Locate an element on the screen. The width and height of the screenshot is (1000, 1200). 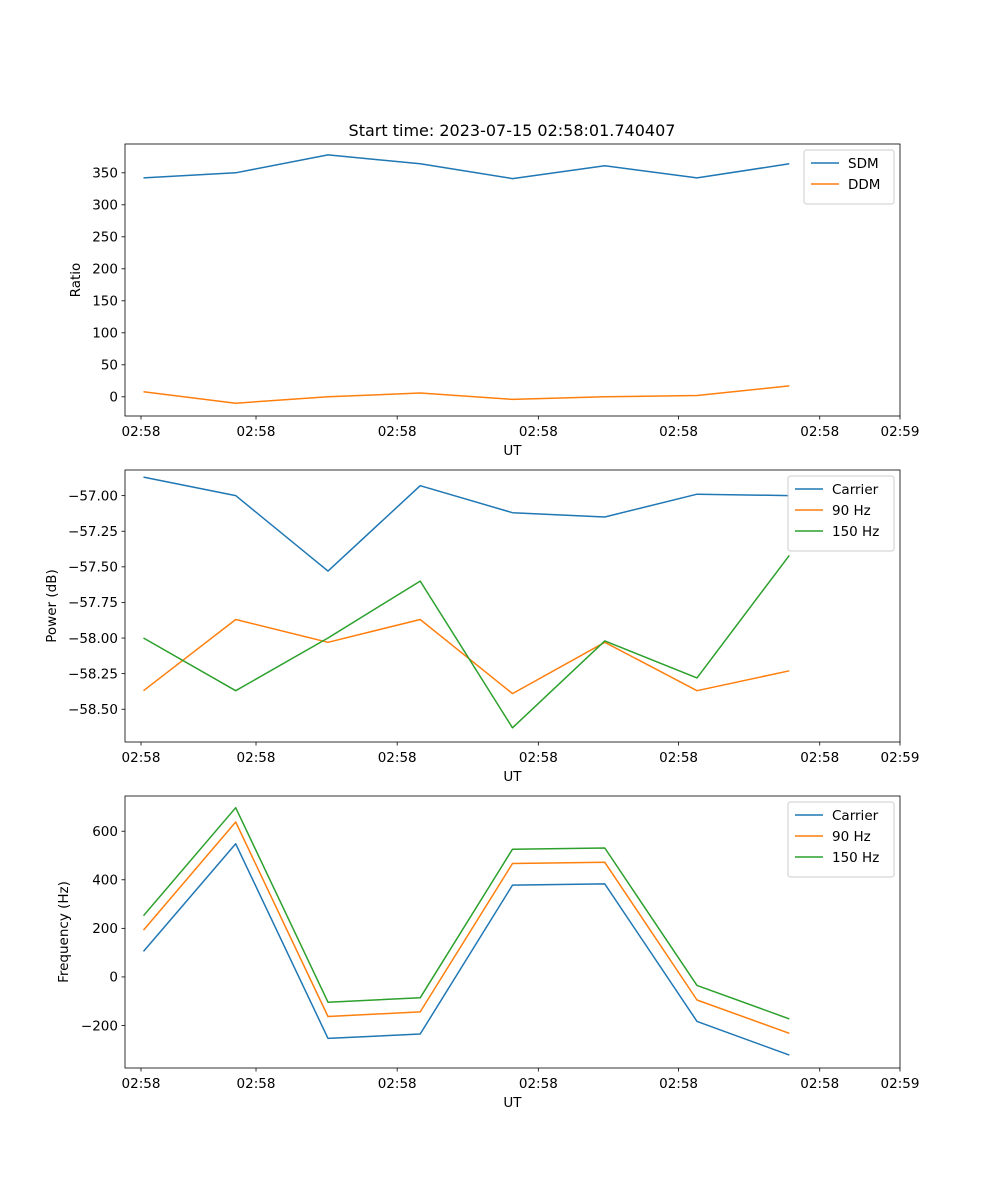
y-tick-label: 600 is located at coordinates (105, 832).